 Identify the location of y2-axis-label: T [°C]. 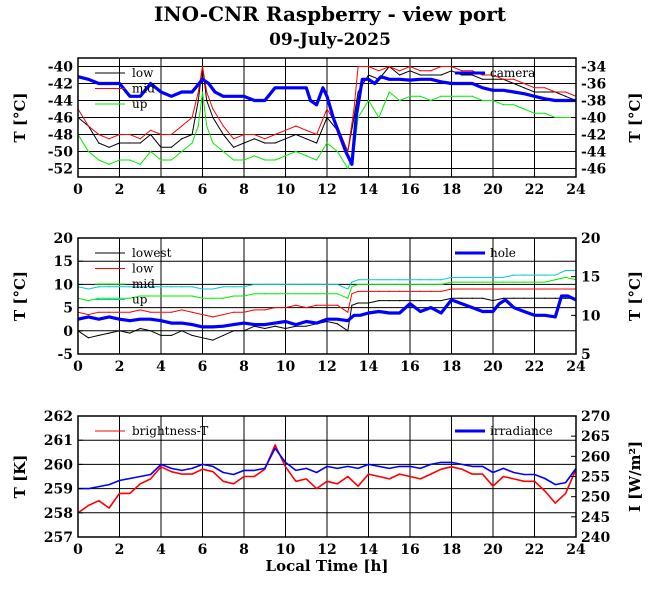
(635, 296).